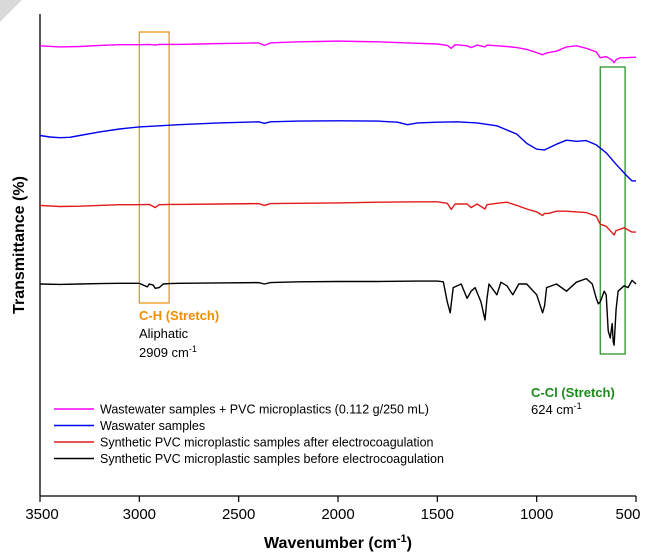 This screenshot has height=553, width=652. I want to click on x-tick-label: 500, so click(627, 514).